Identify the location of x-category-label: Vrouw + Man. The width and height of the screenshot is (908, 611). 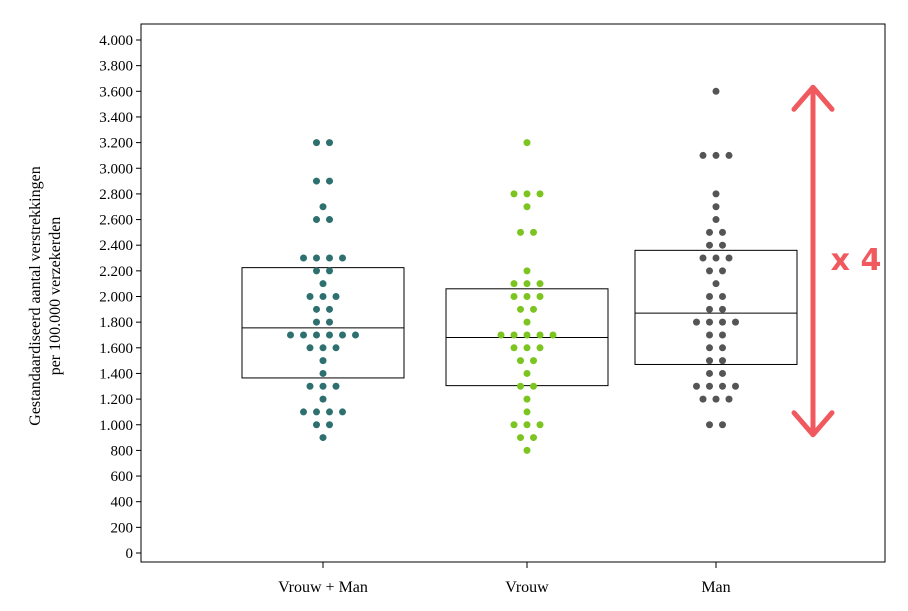
(323, 587).